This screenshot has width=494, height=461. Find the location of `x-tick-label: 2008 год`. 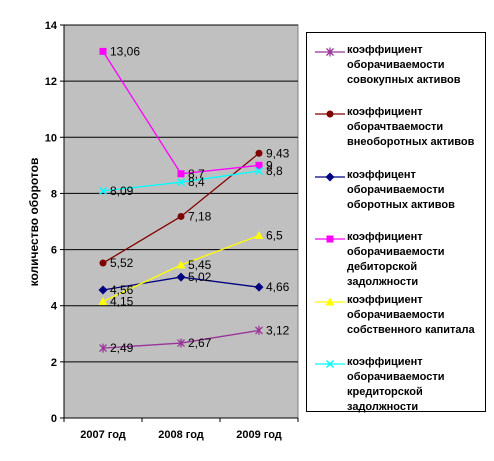

x-tick-label: 2008 год is located at coordinates (181, 435).